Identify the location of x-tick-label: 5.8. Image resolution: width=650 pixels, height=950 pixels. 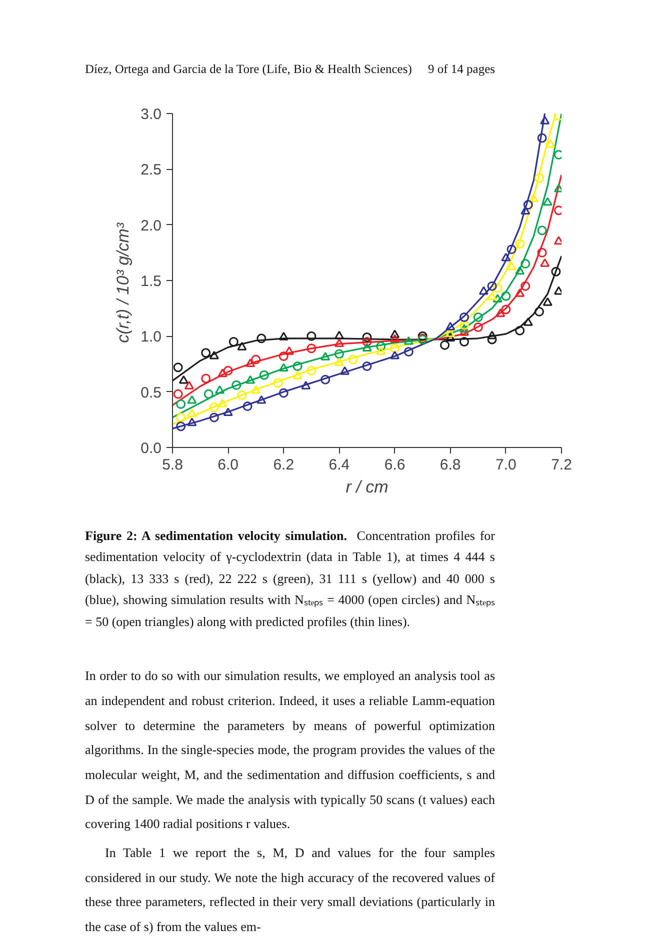
(172, 465).